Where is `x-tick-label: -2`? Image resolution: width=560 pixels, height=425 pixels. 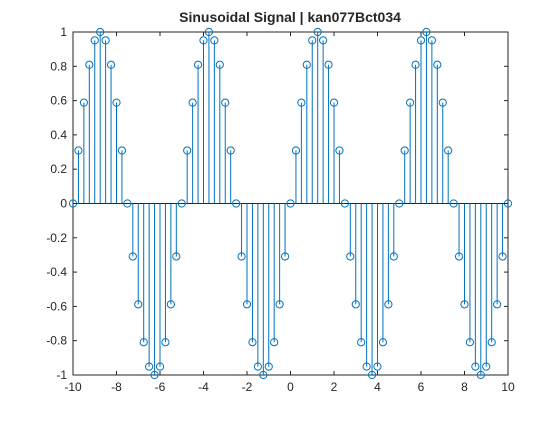
x-tick-label: -2 is located at coordinates (247, 387).